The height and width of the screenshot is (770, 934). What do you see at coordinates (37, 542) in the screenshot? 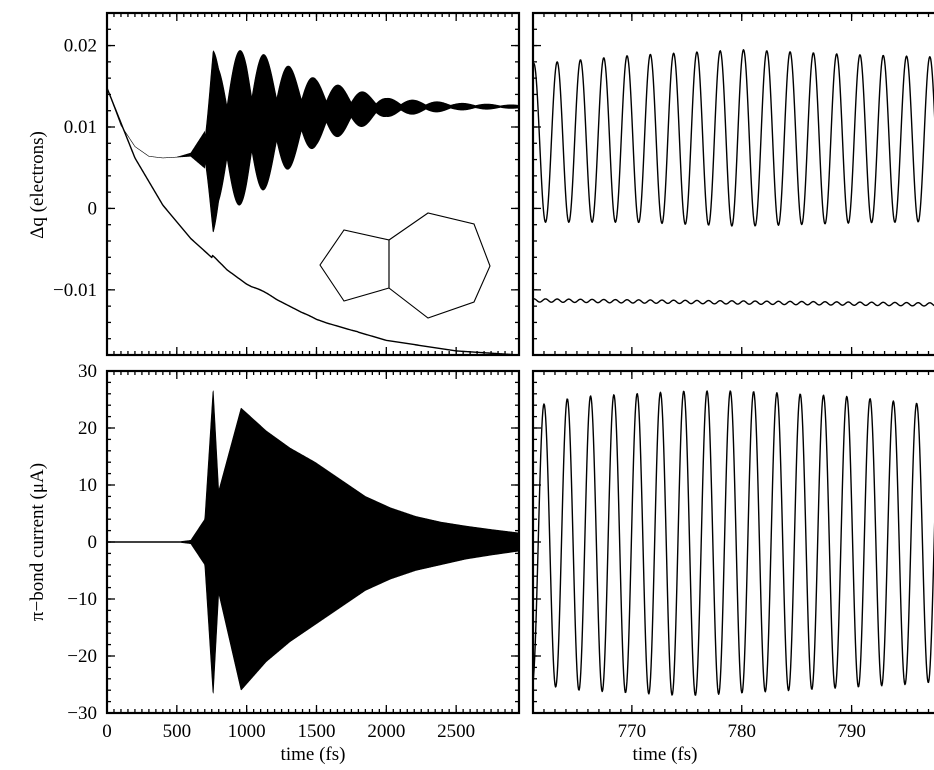
I see `bottom-left-ylabel: π−bond current (μA)` at bounding box center [37, 542].